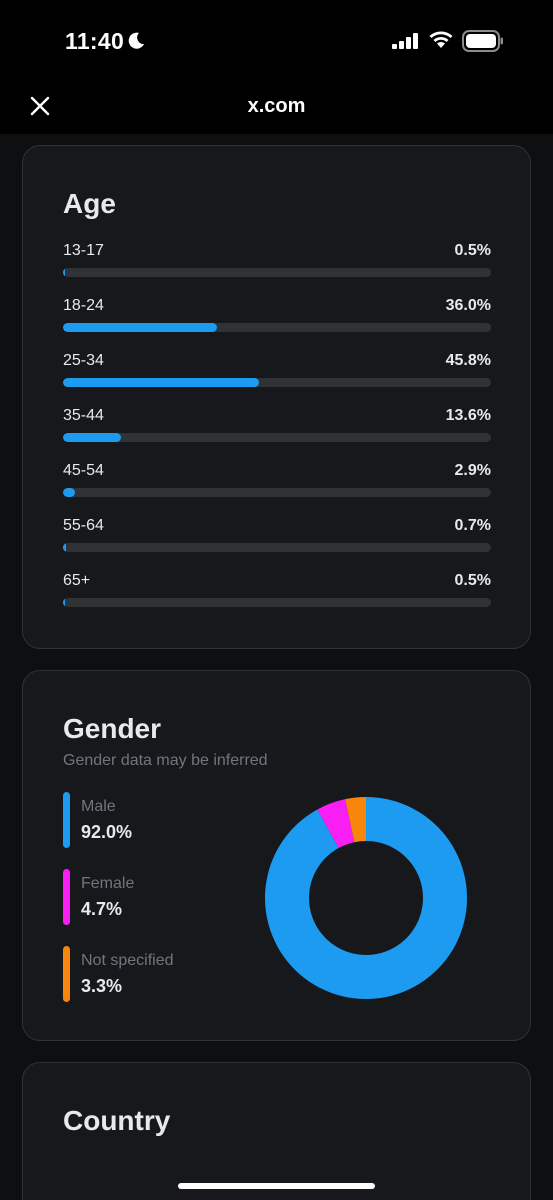 The height and width of the screenshot is (1200, 553). Describe the element at coordinates (112, 728) in the screenshot. I see `gender-title: Gender` at that location.